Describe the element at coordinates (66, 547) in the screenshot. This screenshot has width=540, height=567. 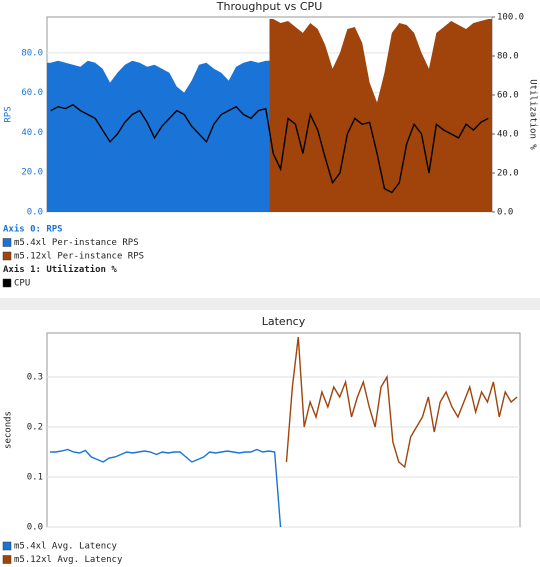
I see `legend-label: m5.4xl Avg. Latency` at that location.